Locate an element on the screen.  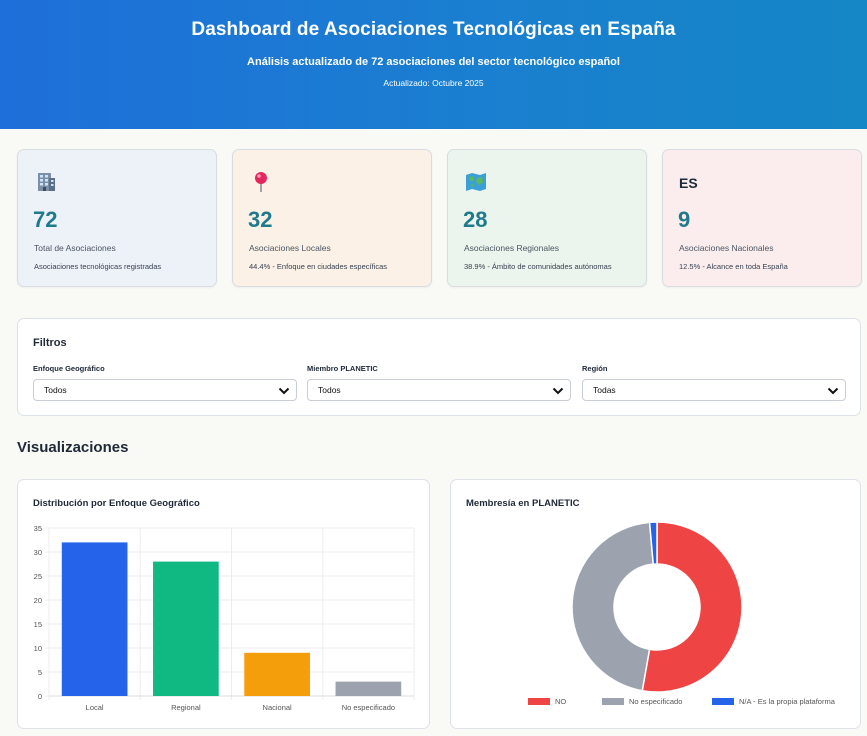
stat-value: 32 is located at coordinates (260, 219).